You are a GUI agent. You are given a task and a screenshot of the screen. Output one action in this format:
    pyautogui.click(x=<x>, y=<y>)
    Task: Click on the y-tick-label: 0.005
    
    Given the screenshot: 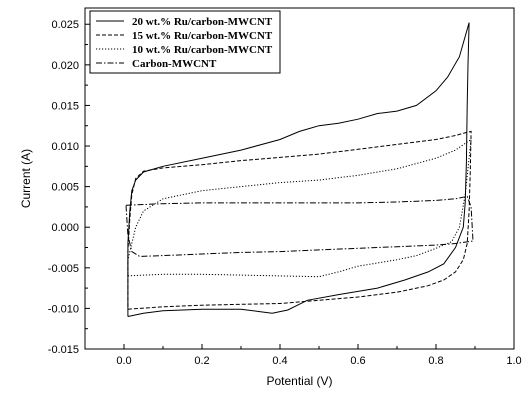 What is the action you would take?
    pyautogui.click(x=65, y=188)
    